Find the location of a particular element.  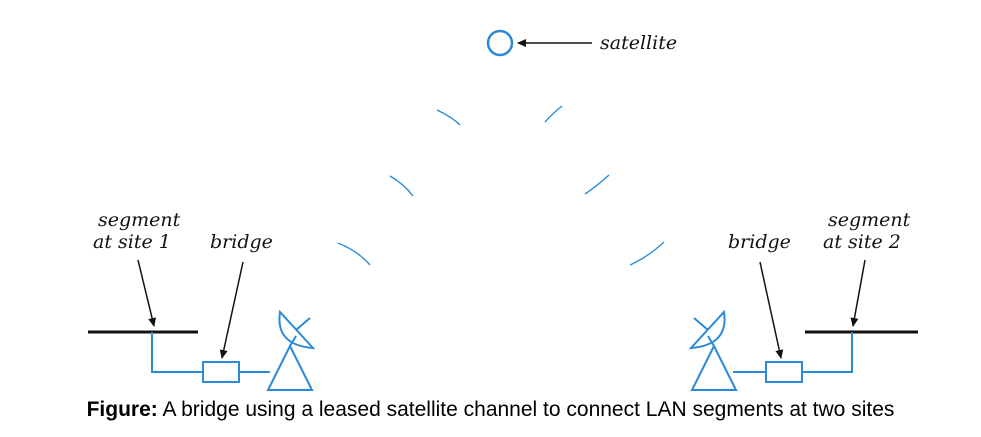

bridge-left-label: bridge is located at coordinates (241, 242).